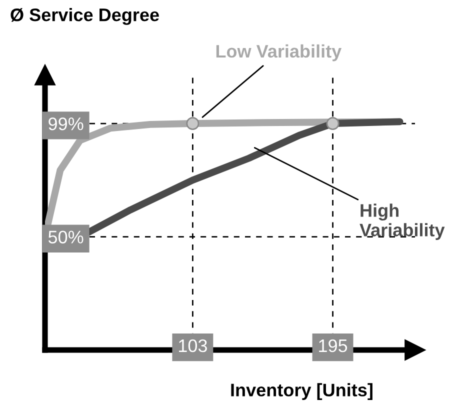 The height and width of the screenshot is (412, 475). I want to click on x-tick-label: 195, so click(333, 345).